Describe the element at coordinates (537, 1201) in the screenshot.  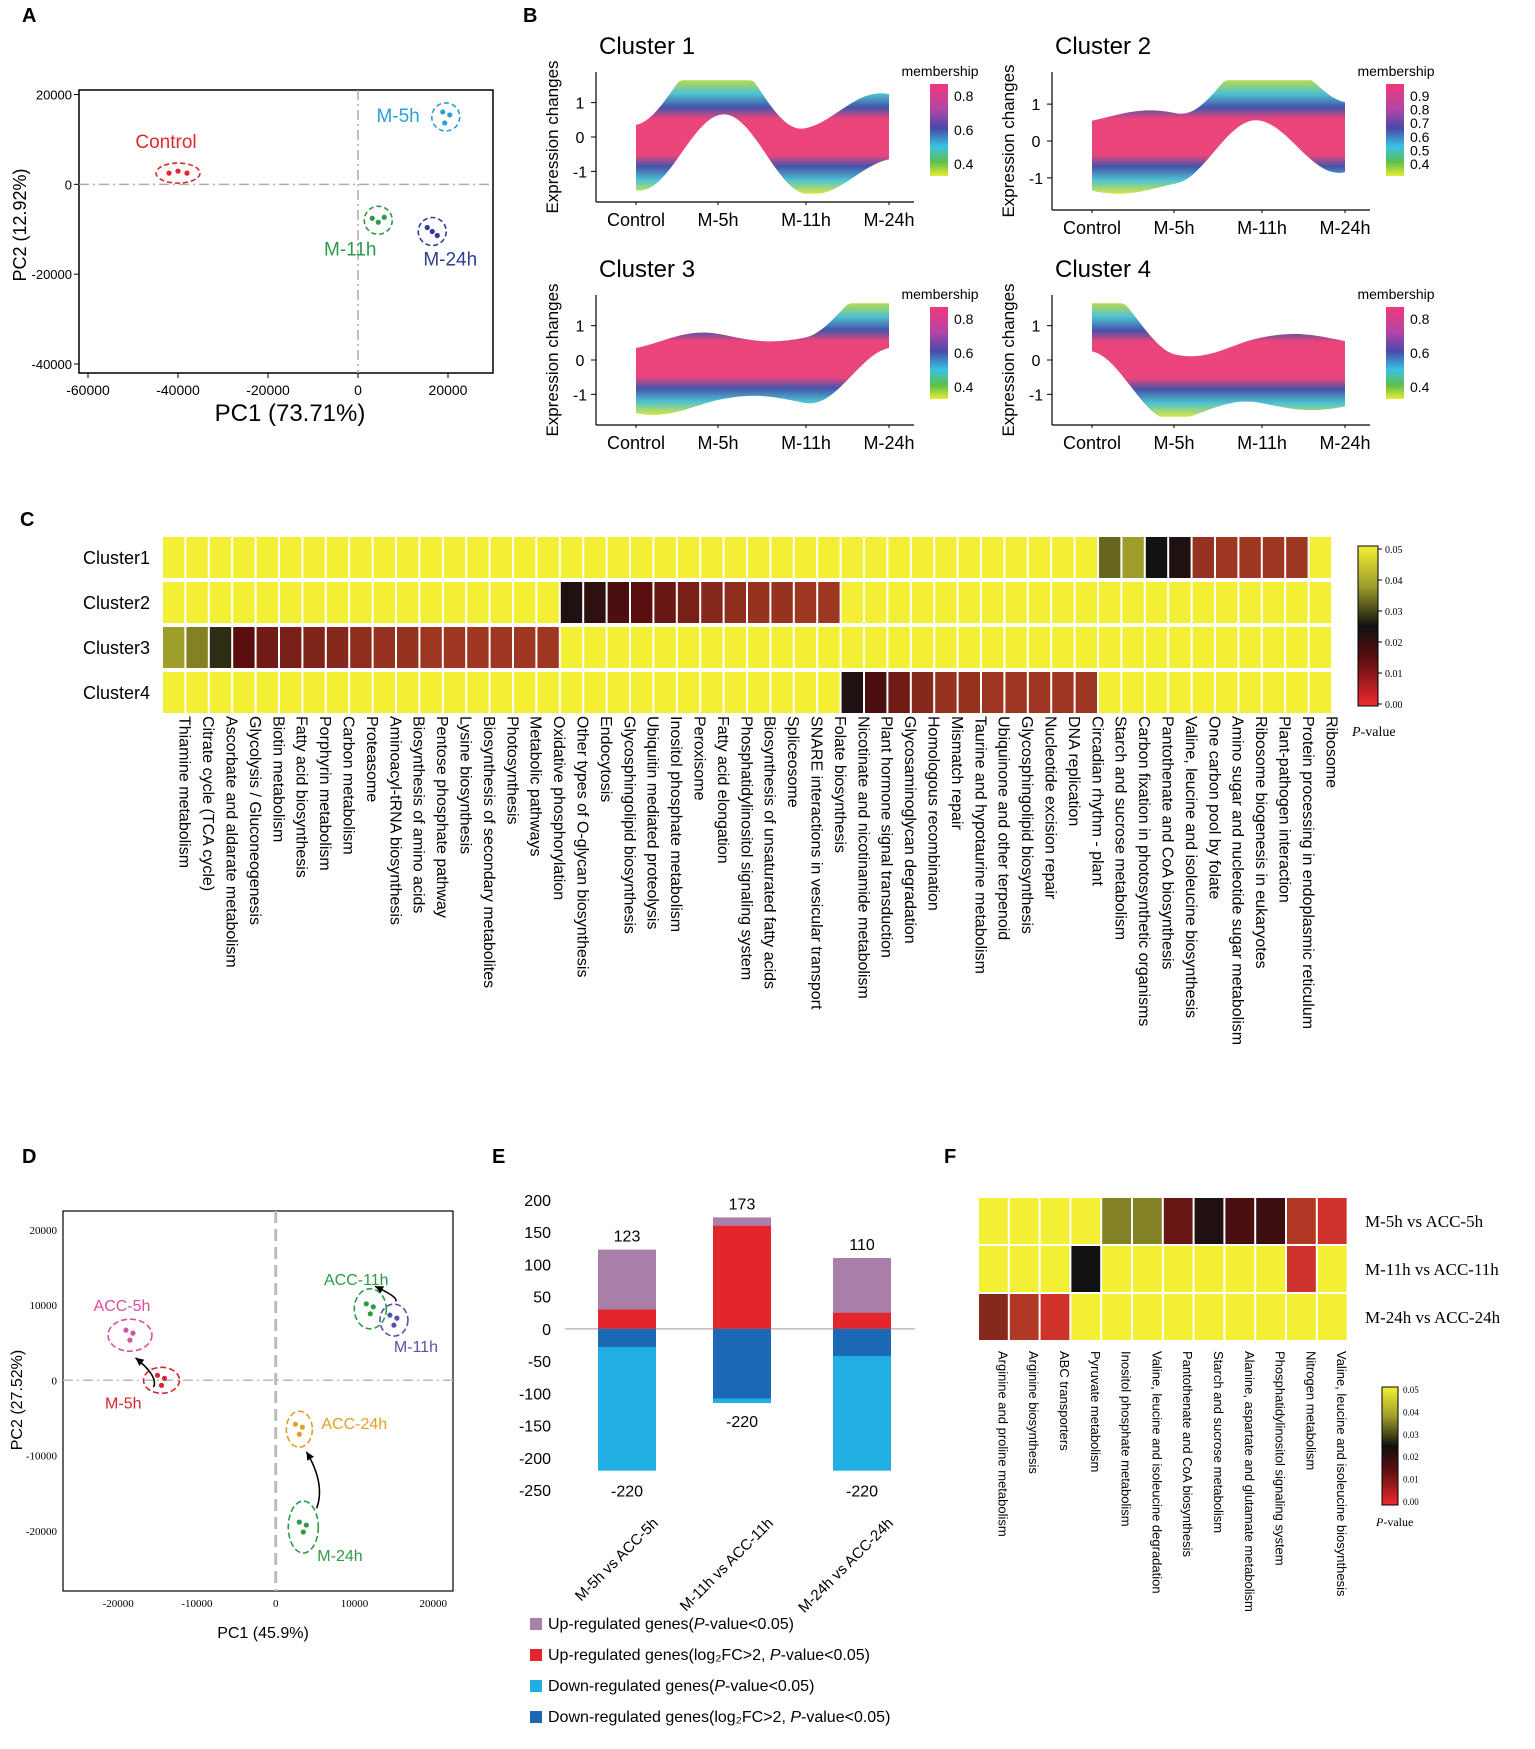
I see `panel-e-ytick-label: 200` at that location.